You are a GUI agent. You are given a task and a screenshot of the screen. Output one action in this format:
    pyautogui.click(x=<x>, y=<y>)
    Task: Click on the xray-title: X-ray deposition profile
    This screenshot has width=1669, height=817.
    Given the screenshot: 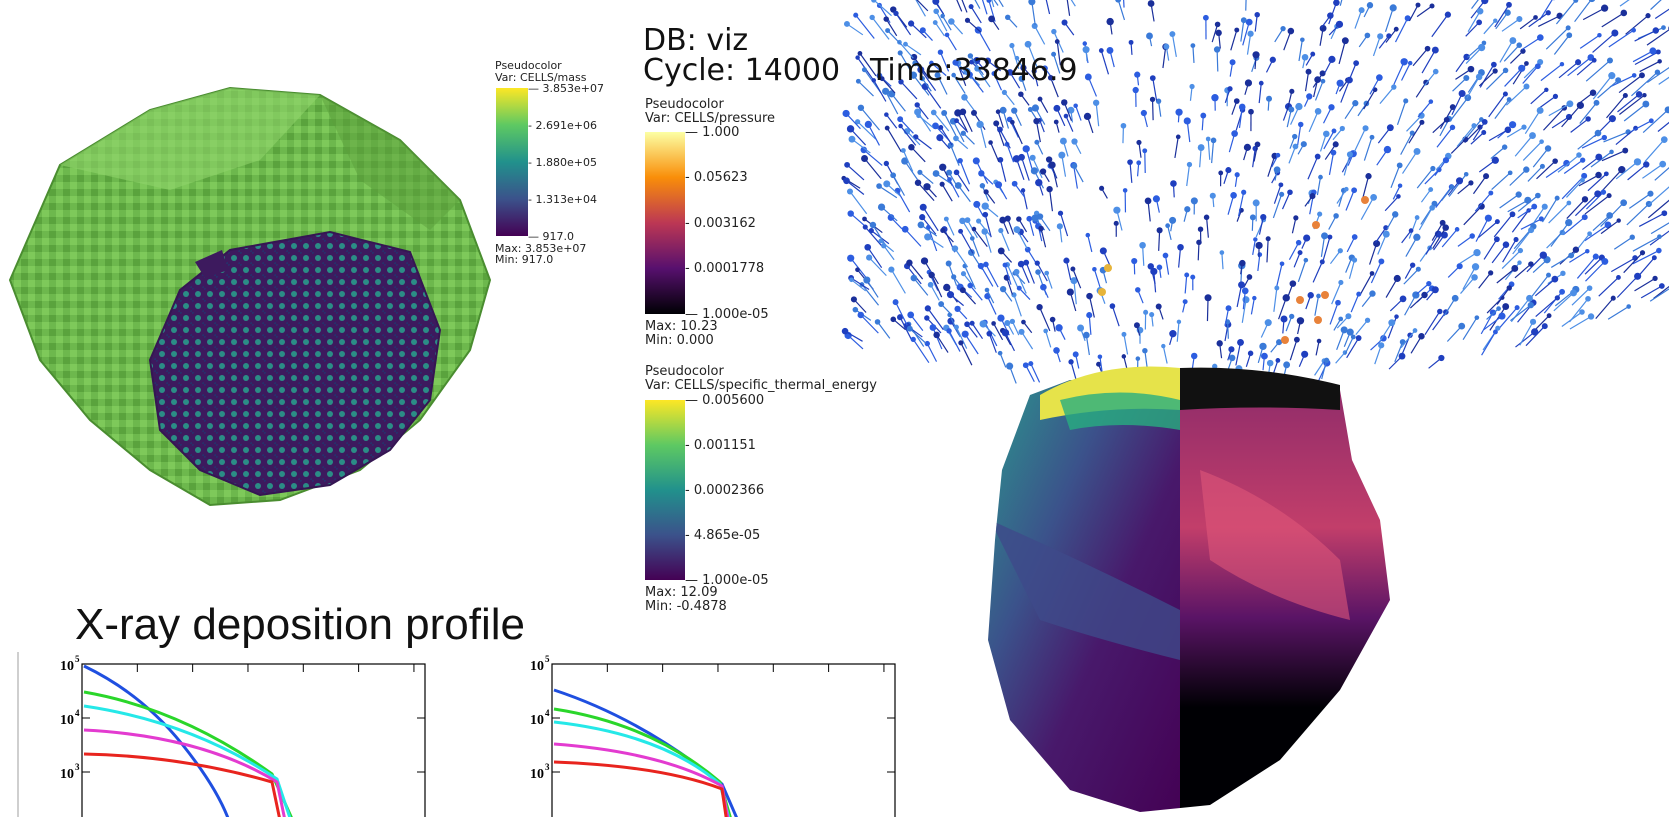 What is the action you would take?
    pyautogui.click(x=300, y=624)
    